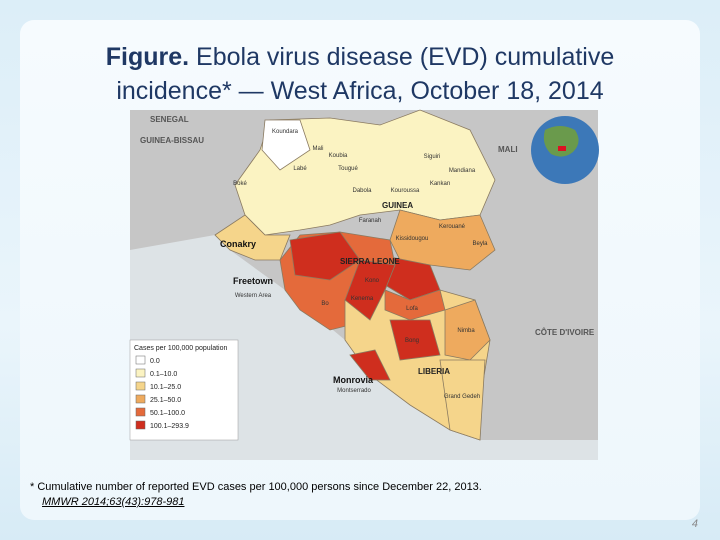 The image size is (720, 540). Describe the element at coordinates (163, 374) in the screenshot. I see `legend-label: 0.1–10.0` at that location.